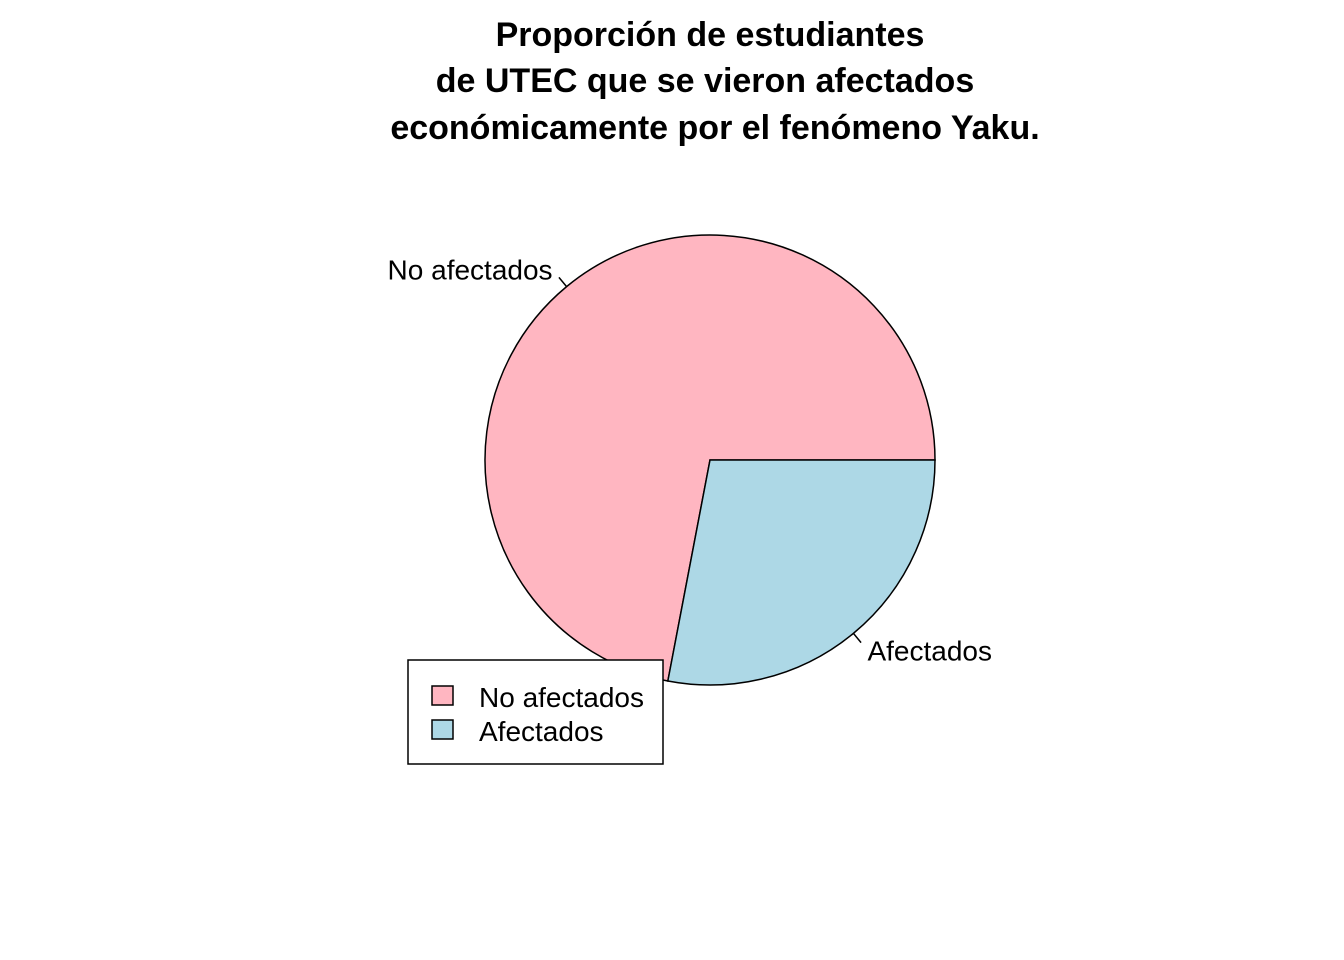 Image resolution: width=1344 pixels, height=960 pixels. Describe the element at coordinates (442, 729) in the screenshot. I see `legend-swatch-afectados` at that location.